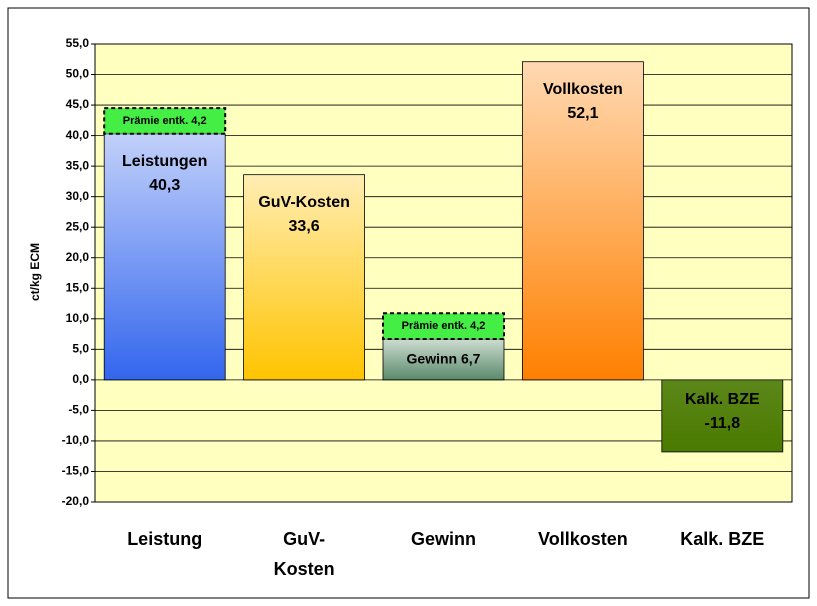 The width and height of the screenshot is (817, 606). Describe the element at coordinates (722, 539) in the screenshot. I see `x-tick-label: Kalk. BZE` at that location.